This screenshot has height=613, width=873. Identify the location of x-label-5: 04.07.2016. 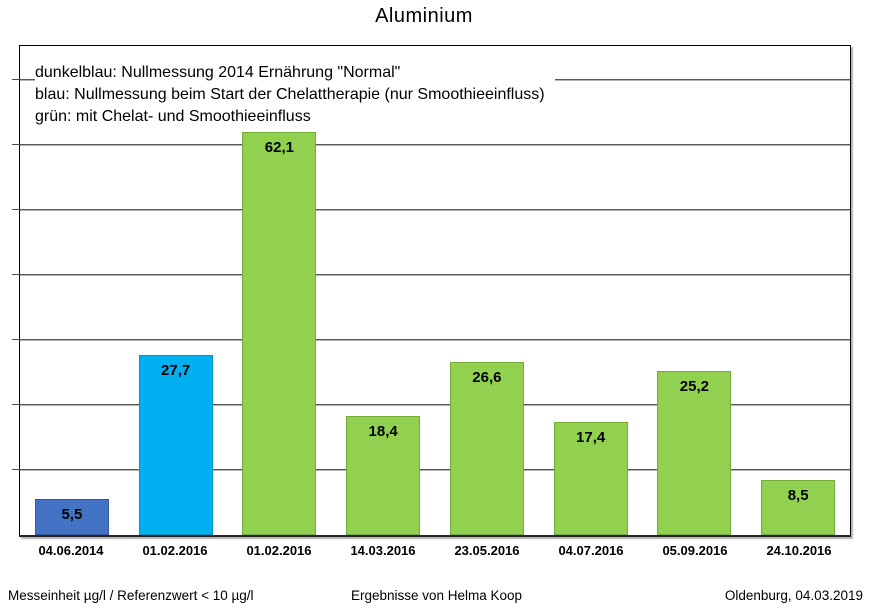
(591, 550).